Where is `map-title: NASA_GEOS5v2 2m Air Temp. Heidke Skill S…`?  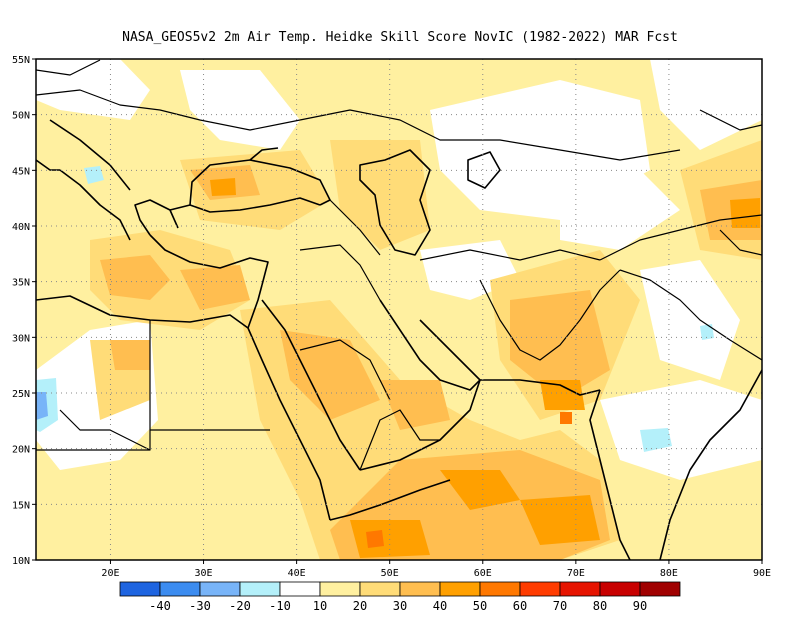 map-title: NASA_GEOS5v2 2m Air Temp. Heidke Skill S… is located at coordinates (400, 37).